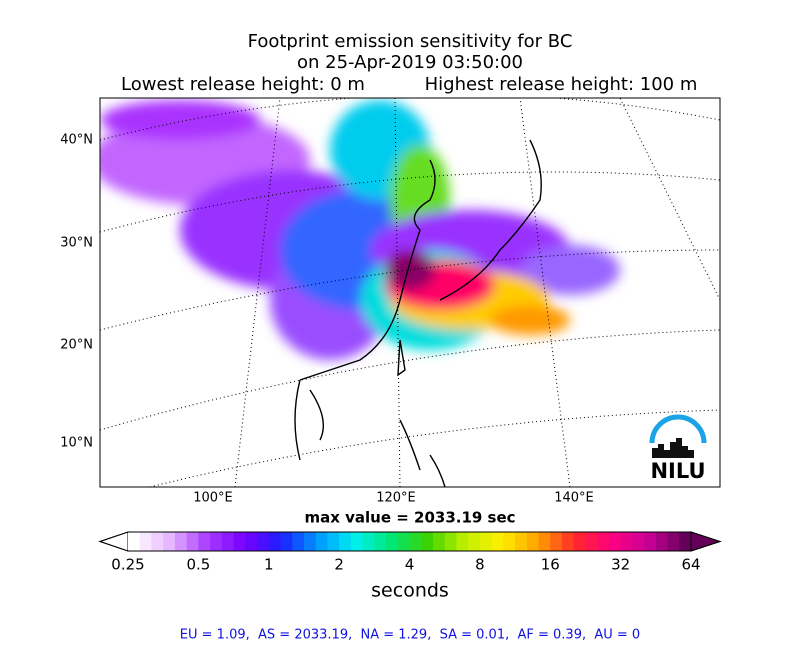 Image resolution: width=800 pixels, height=650 pixels. I want to click on max-value: max value = 2033.19 sec, so click(409, 518).